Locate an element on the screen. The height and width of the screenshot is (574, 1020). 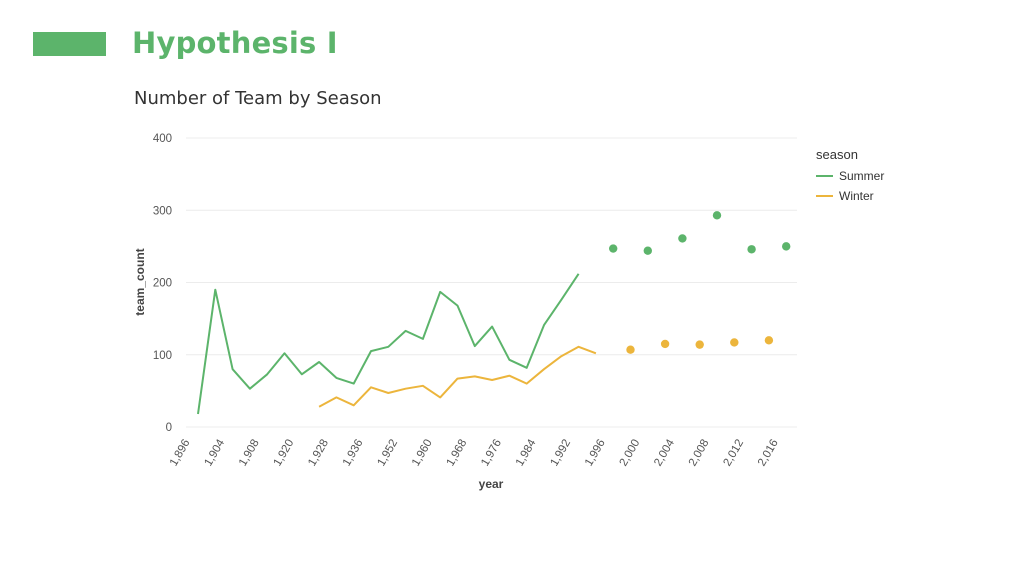
x-tick-label: 1,976 is located at coordinates (491, 453).